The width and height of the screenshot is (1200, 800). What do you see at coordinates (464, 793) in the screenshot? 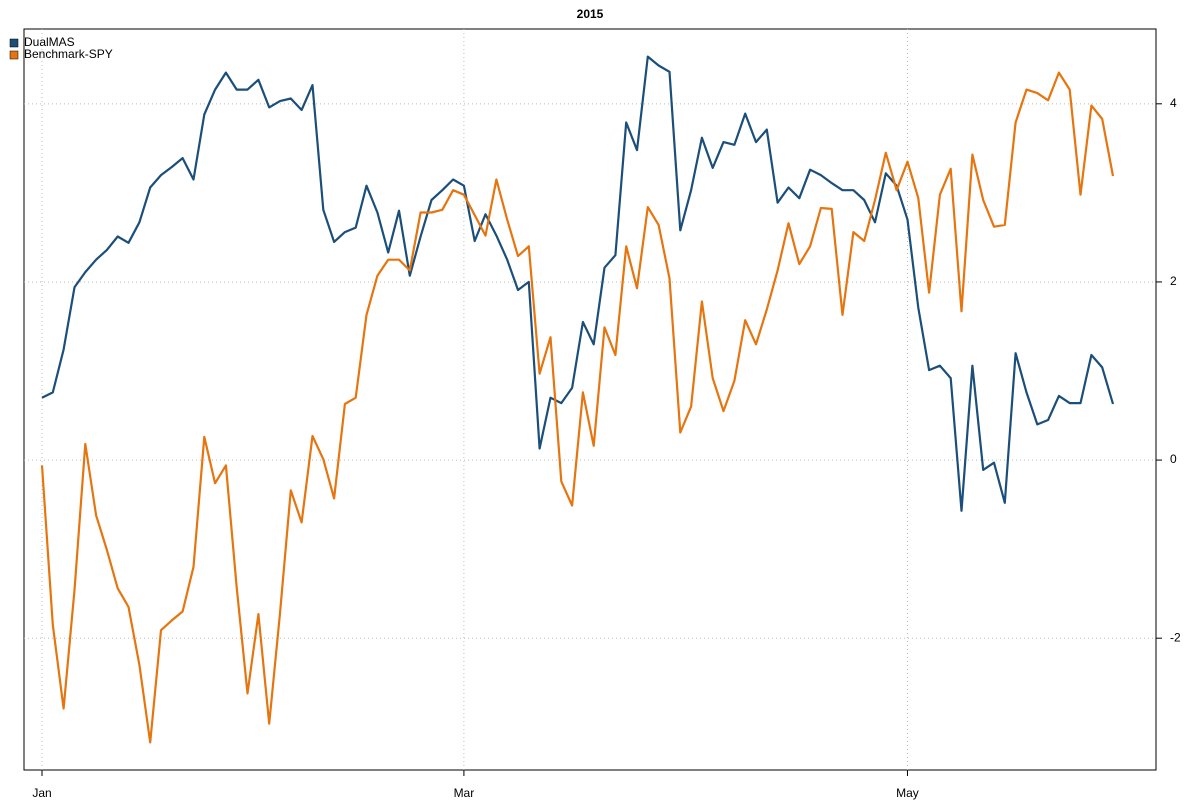
I see `x-tick-label: Mar` at bounding box center [464, 793].